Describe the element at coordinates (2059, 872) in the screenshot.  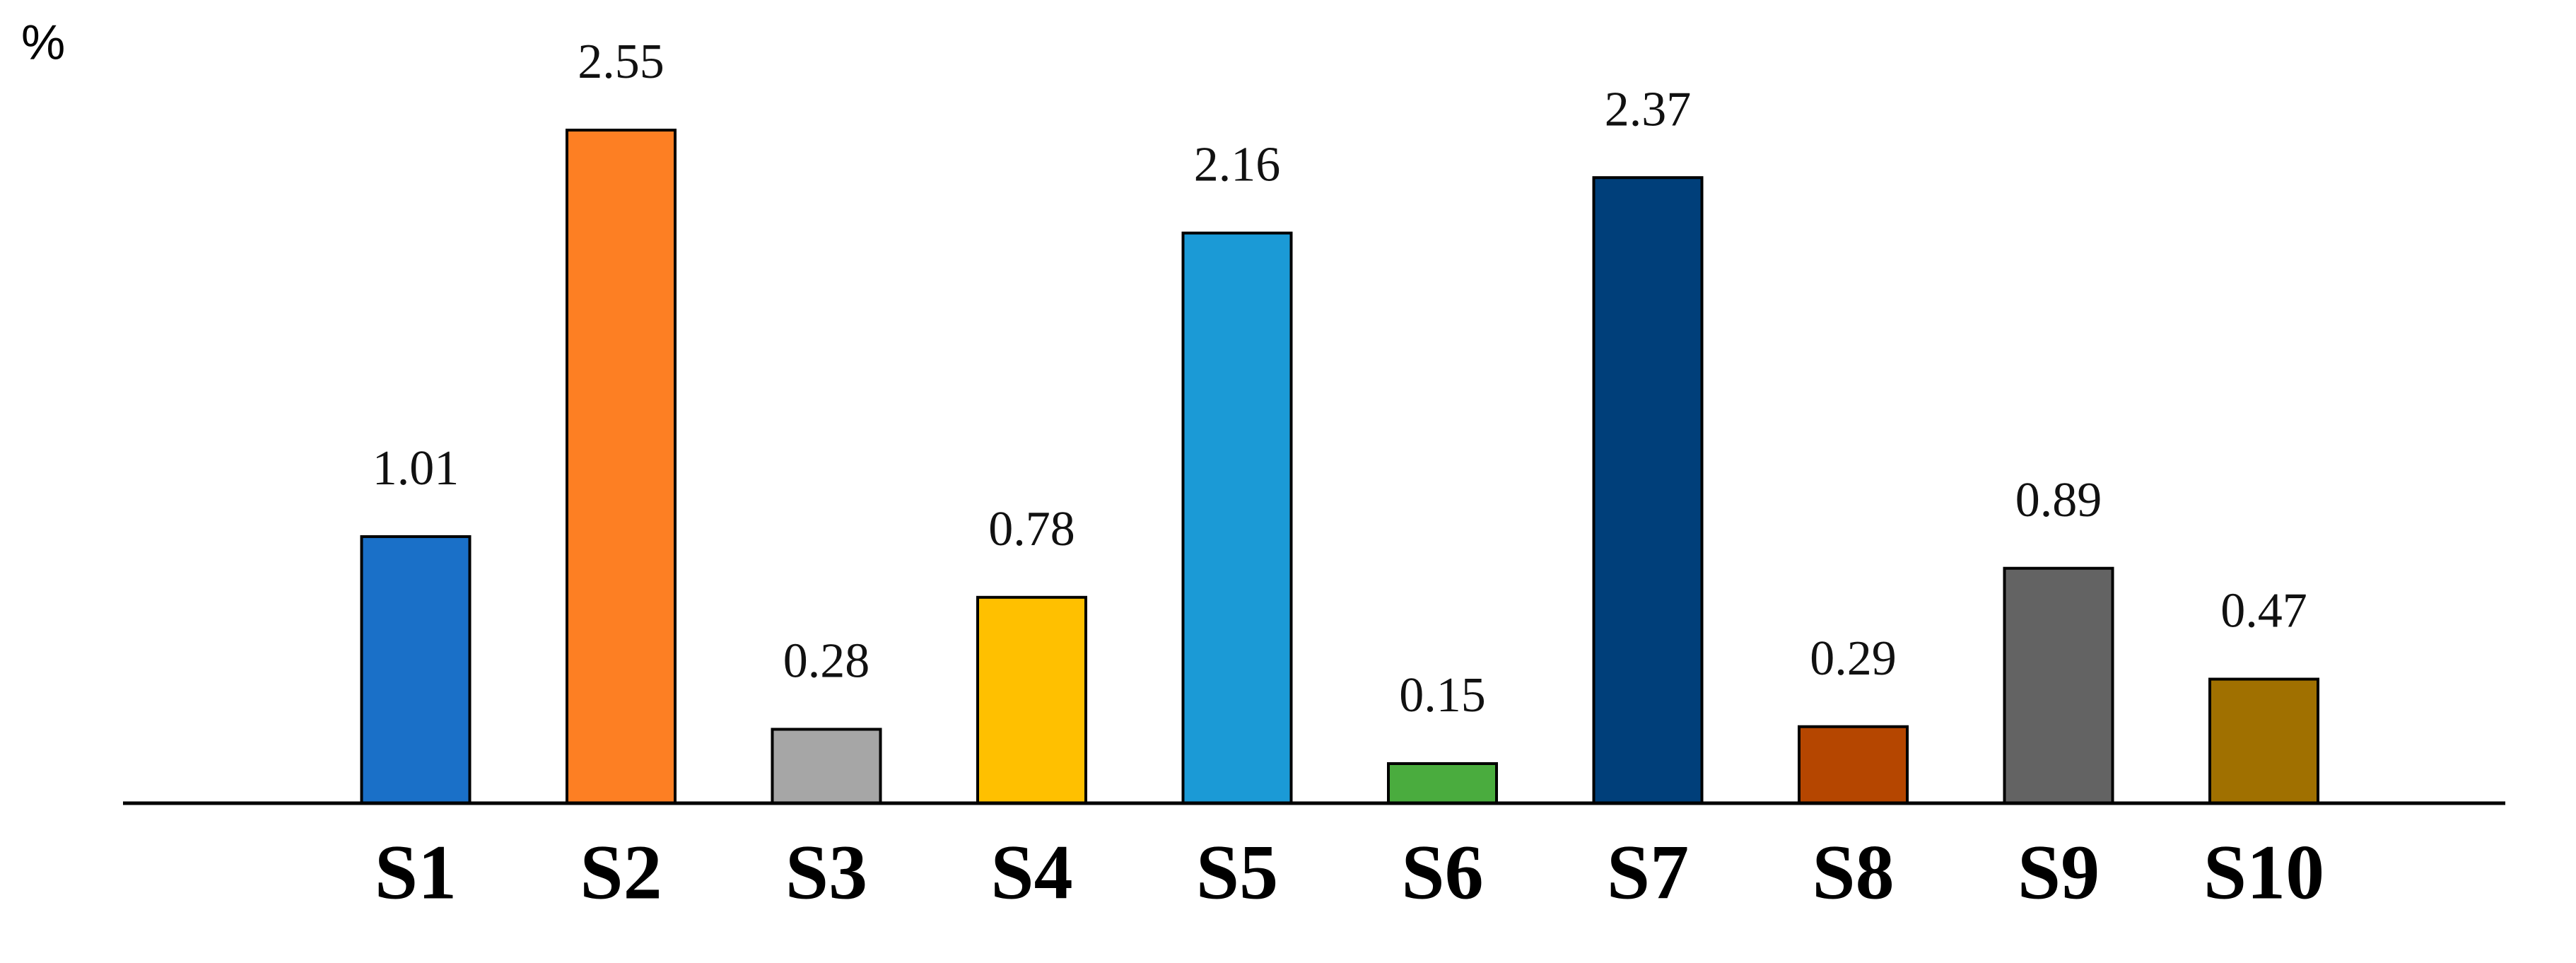
I see `x-tick-label: S9` at that location.